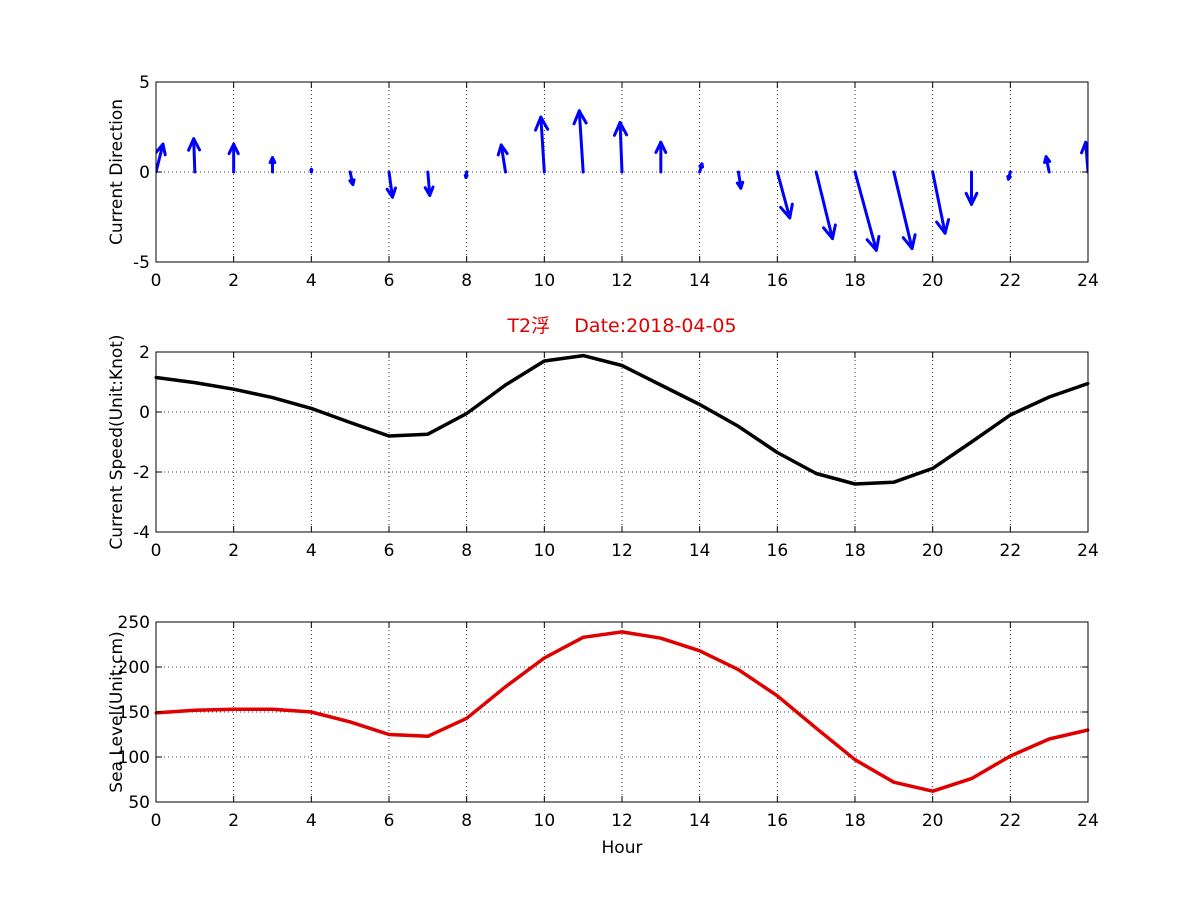  I want to click on sea-level-x-tick-label: 22, so click(1011, 821).